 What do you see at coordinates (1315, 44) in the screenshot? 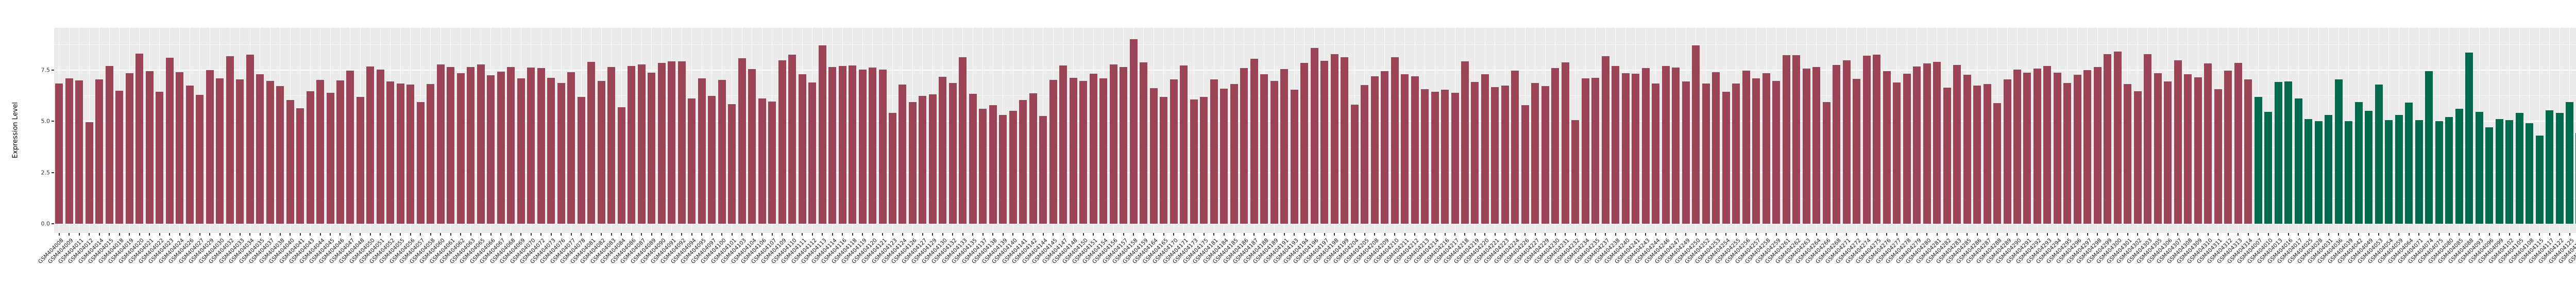
I see `gridline-minor` at bounding box center [1315, 44].